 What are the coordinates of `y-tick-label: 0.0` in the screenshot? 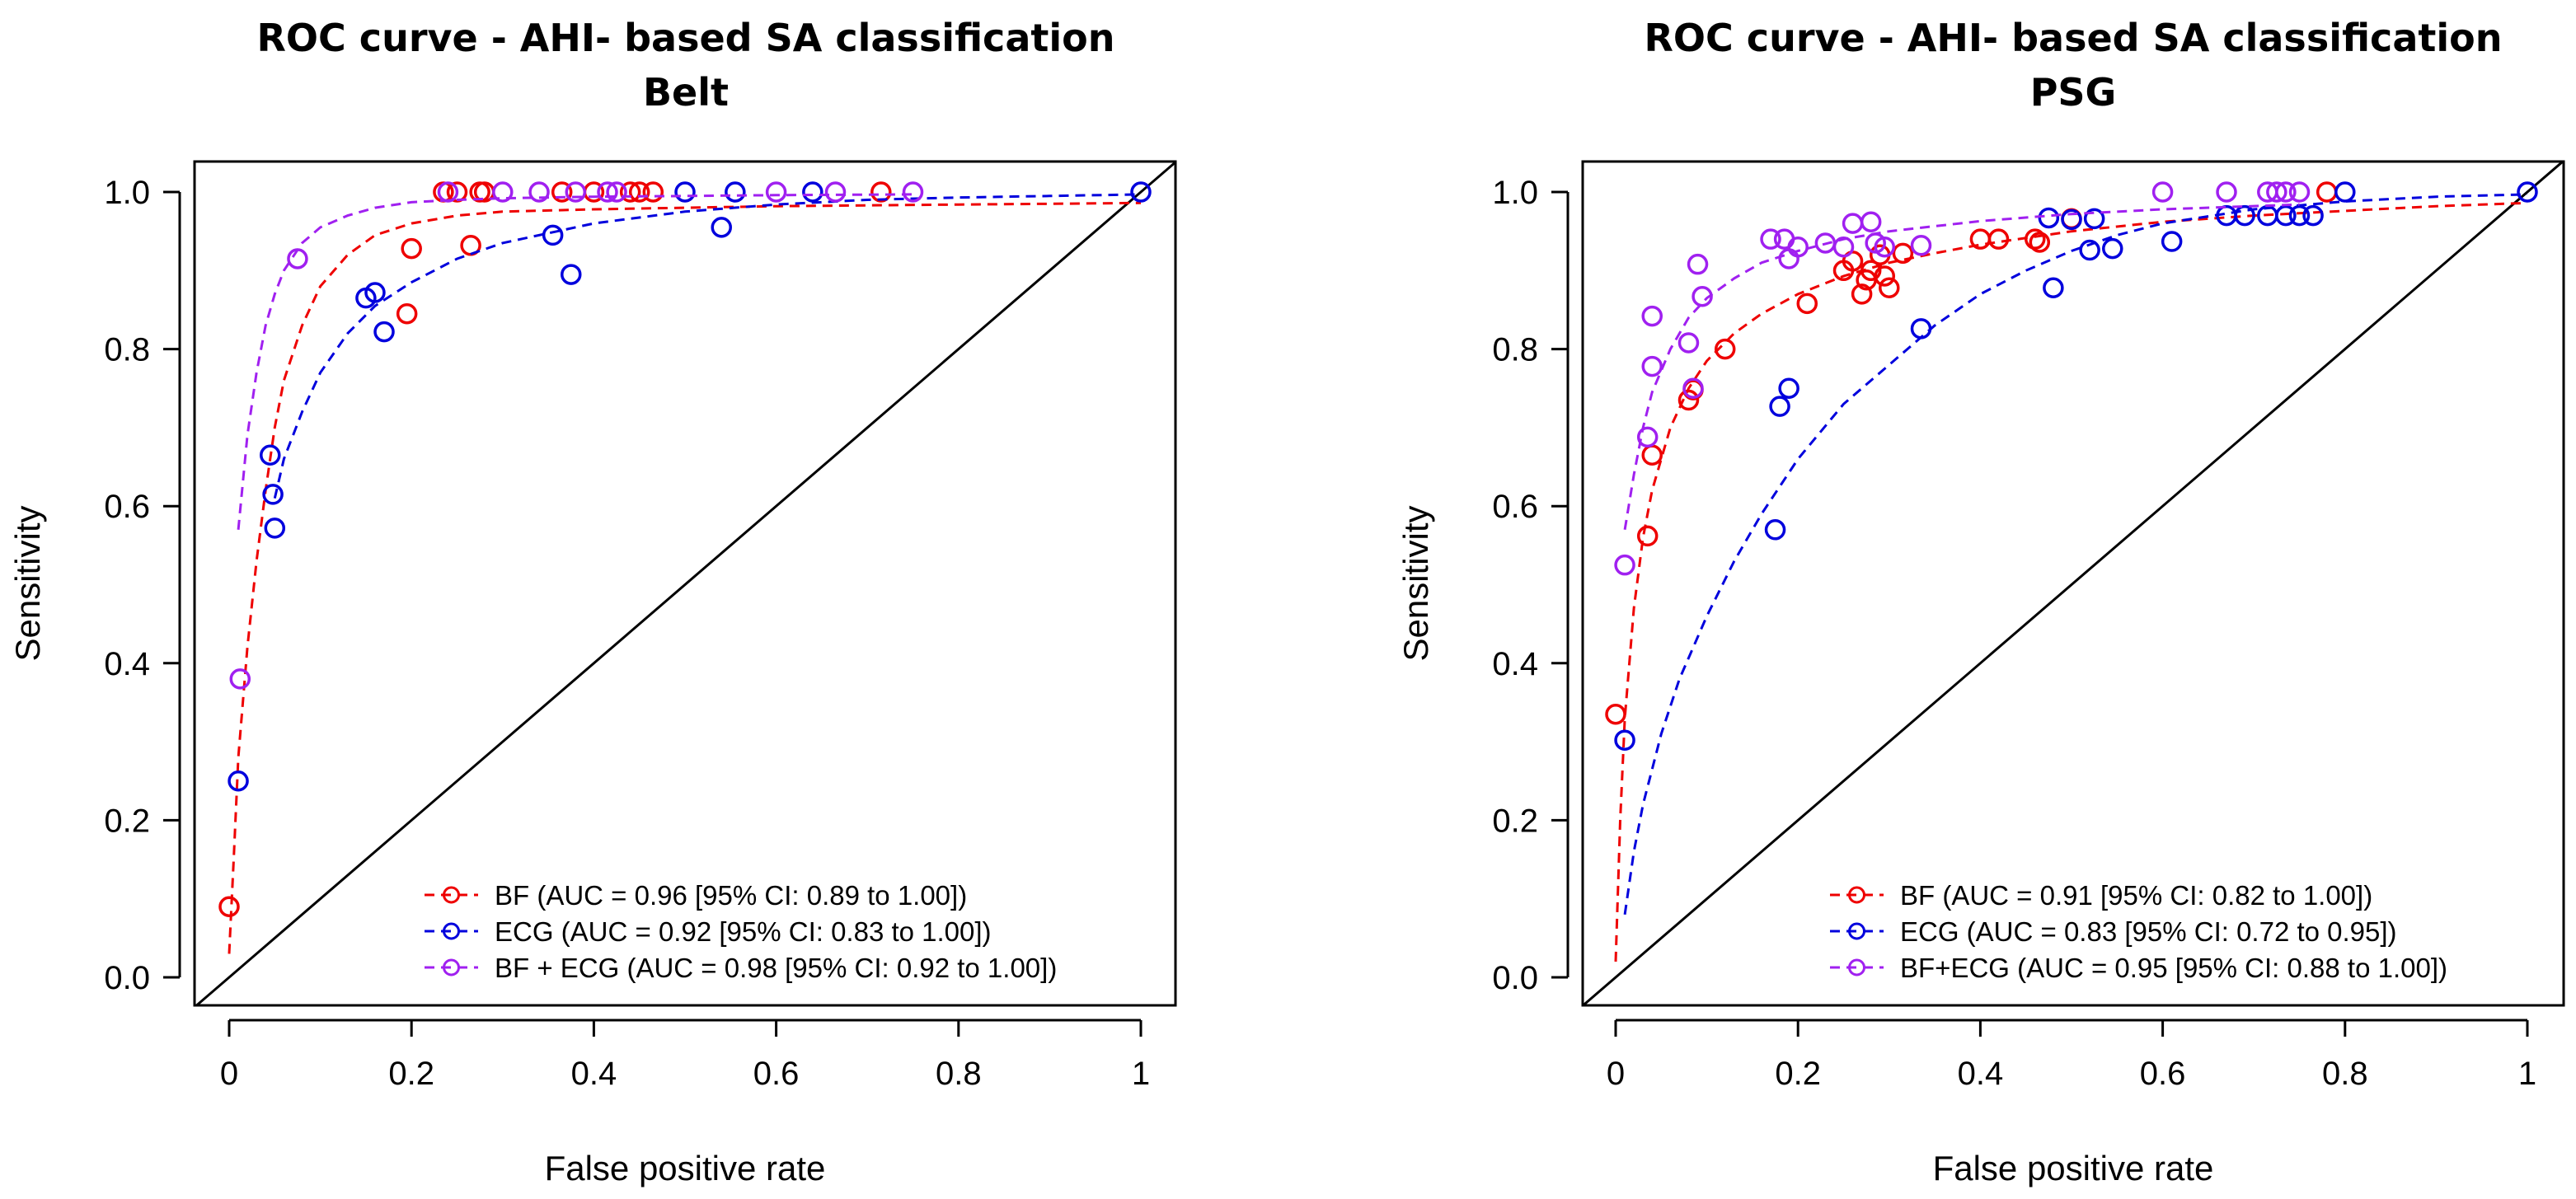 It's located at (1515, 978).